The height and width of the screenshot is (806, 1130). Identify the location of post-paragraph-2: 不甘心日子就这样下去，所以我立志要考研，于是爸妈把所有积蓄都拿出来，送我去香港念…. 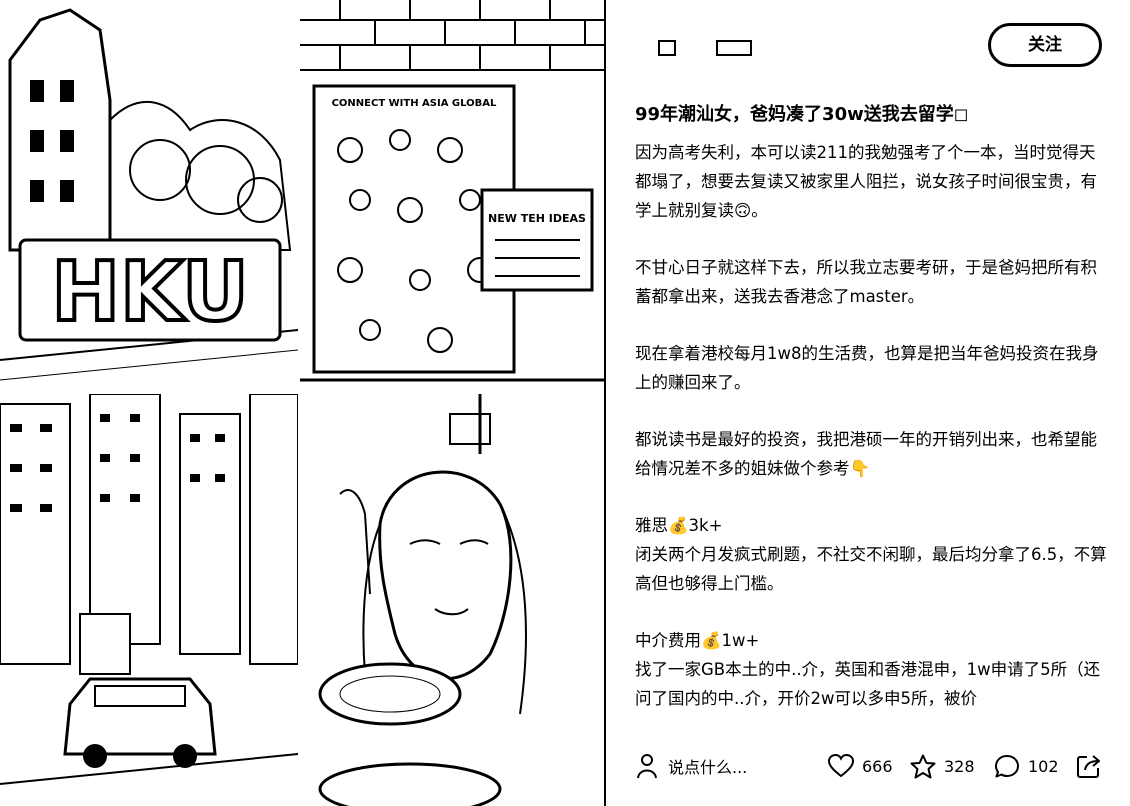
(866, 282).